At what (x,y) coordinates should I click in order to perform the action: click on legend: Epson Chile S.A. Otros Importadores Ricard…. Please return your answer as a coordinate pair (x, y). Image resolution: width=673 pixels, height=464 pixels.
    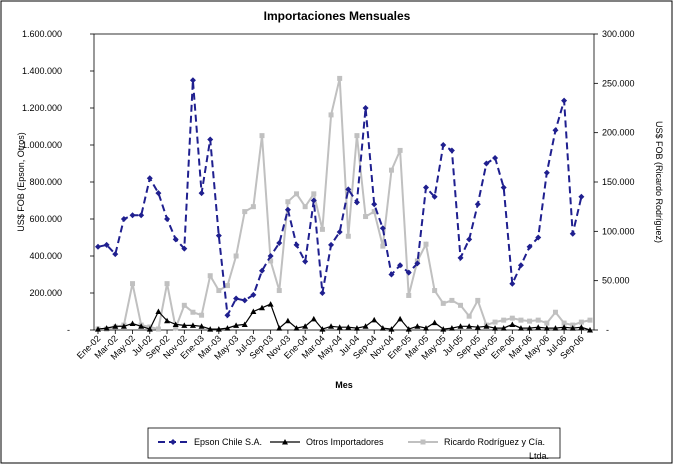
    Looking at the image, I should click on (354, 444).